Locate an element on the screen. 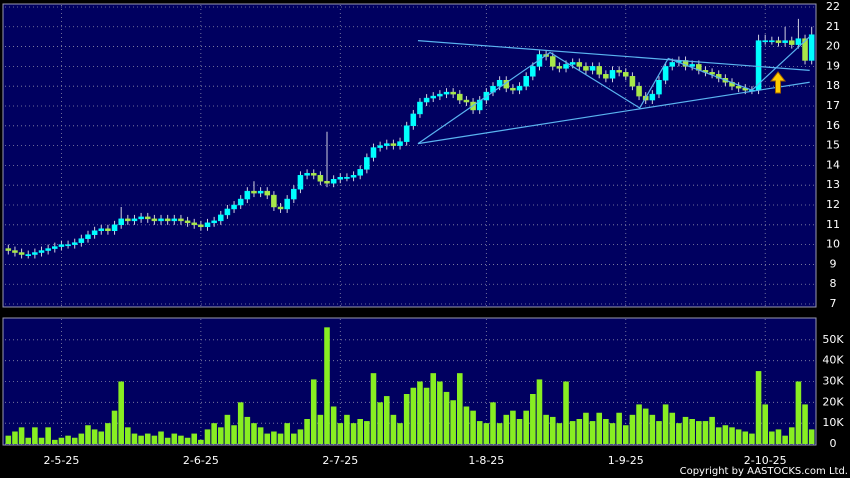  y-tick-label: 8 is located at coordinates (833, 283).